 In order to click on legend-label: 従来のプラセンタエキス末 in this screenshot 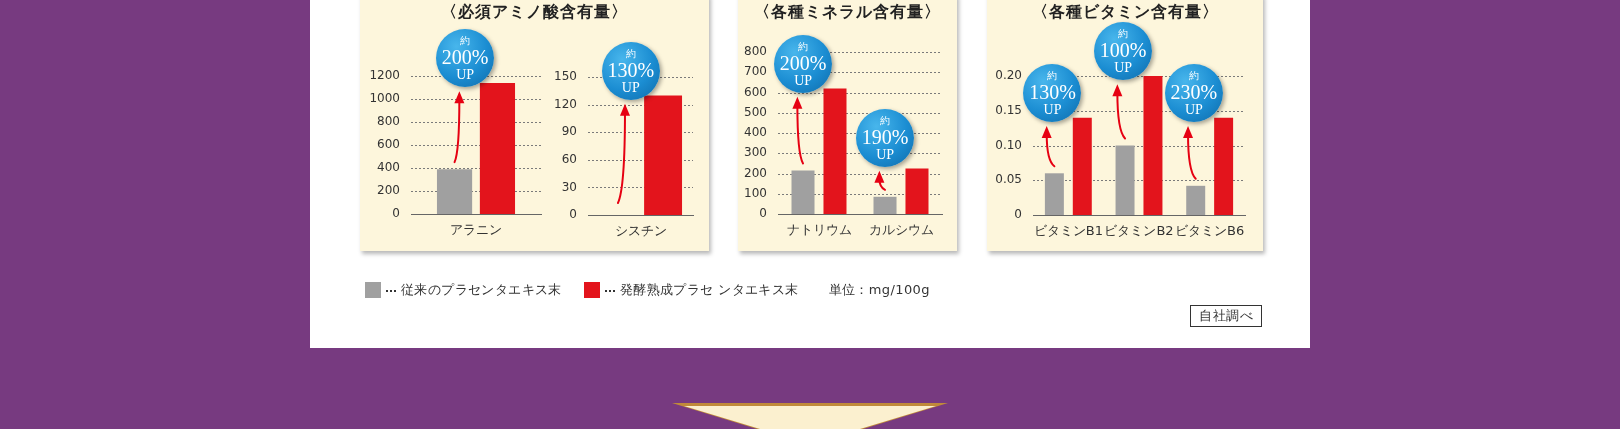, I will do `click(472, 290)`.